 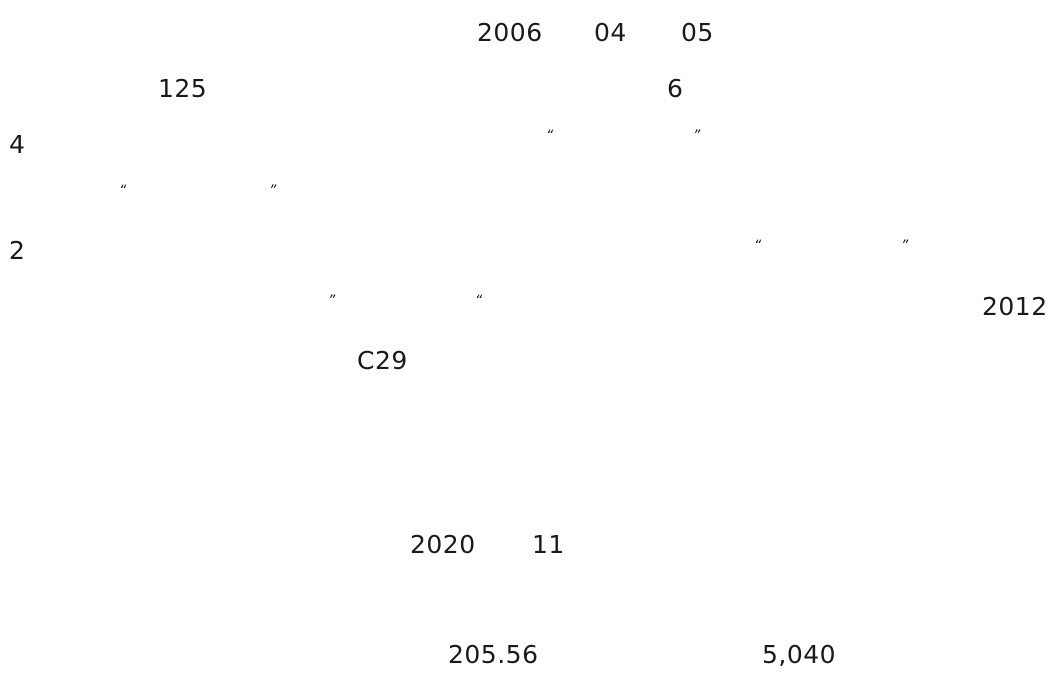 I want to click on date-year: 2006, so click(x=510, y=32).